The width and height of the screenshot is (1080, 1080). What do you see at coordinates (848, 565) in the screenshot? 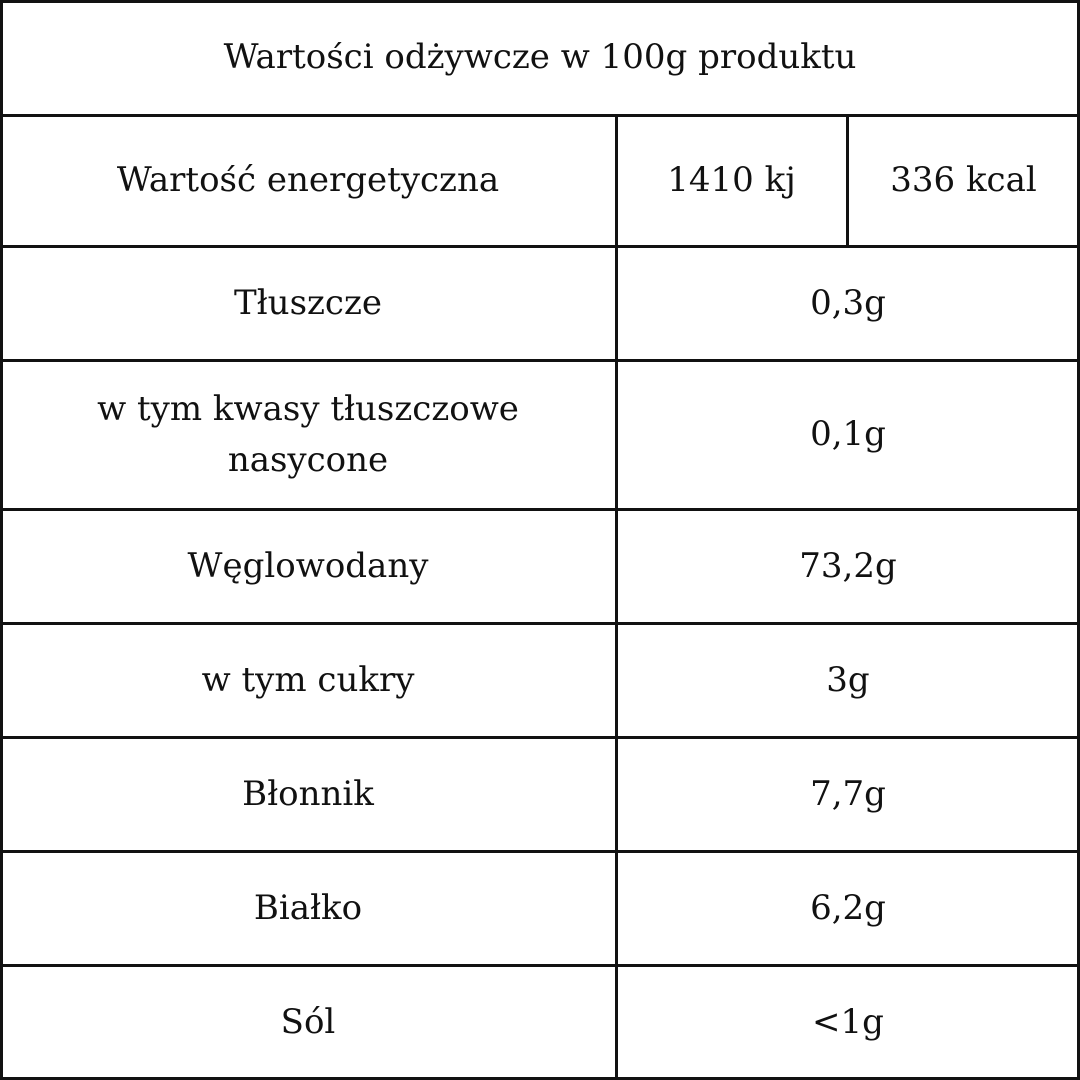
I see `row-value: 73,2g` at bounding box center [848, 565].